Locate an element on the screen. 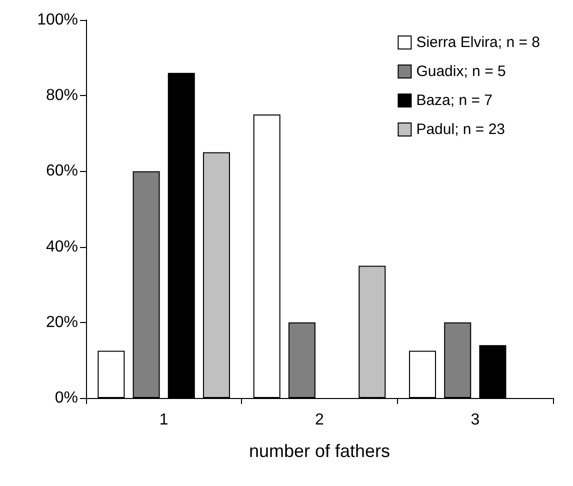 The height and width of the screenshot is (486, 573). x-tick-label: 3 is located at coordinates (475, 420).